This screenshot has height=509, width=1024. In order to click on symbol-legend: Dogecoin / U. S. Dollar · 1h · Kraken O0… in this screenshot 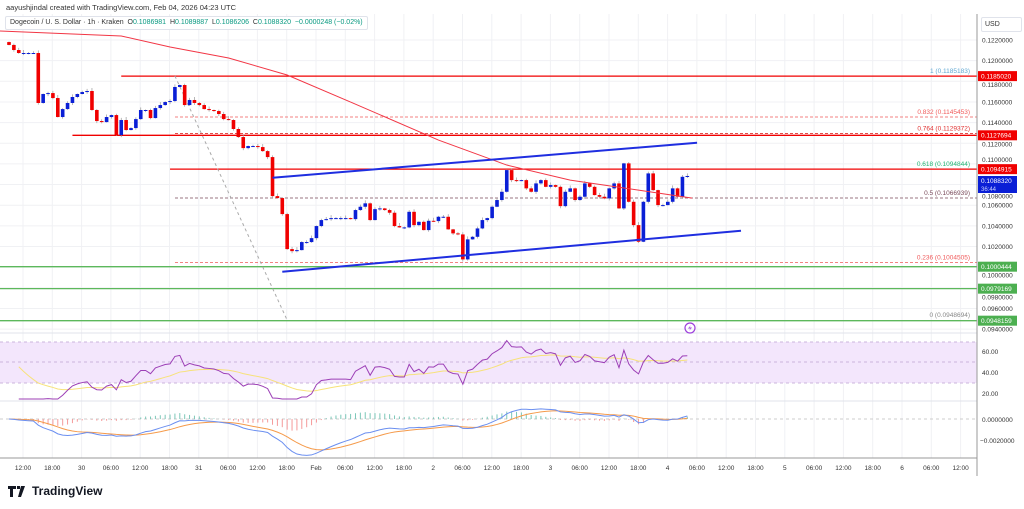, I will do `click(186, 23)`.